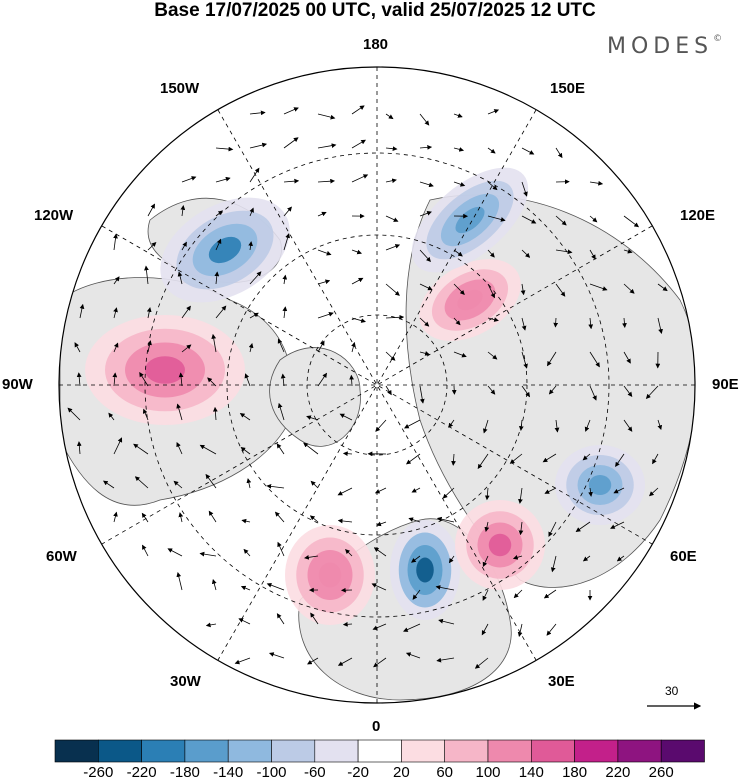  What do you see at coordinates (314, 772) in the screenshot?
I see `colorbar-tick-label: -60` at bounding box center [314, 772].